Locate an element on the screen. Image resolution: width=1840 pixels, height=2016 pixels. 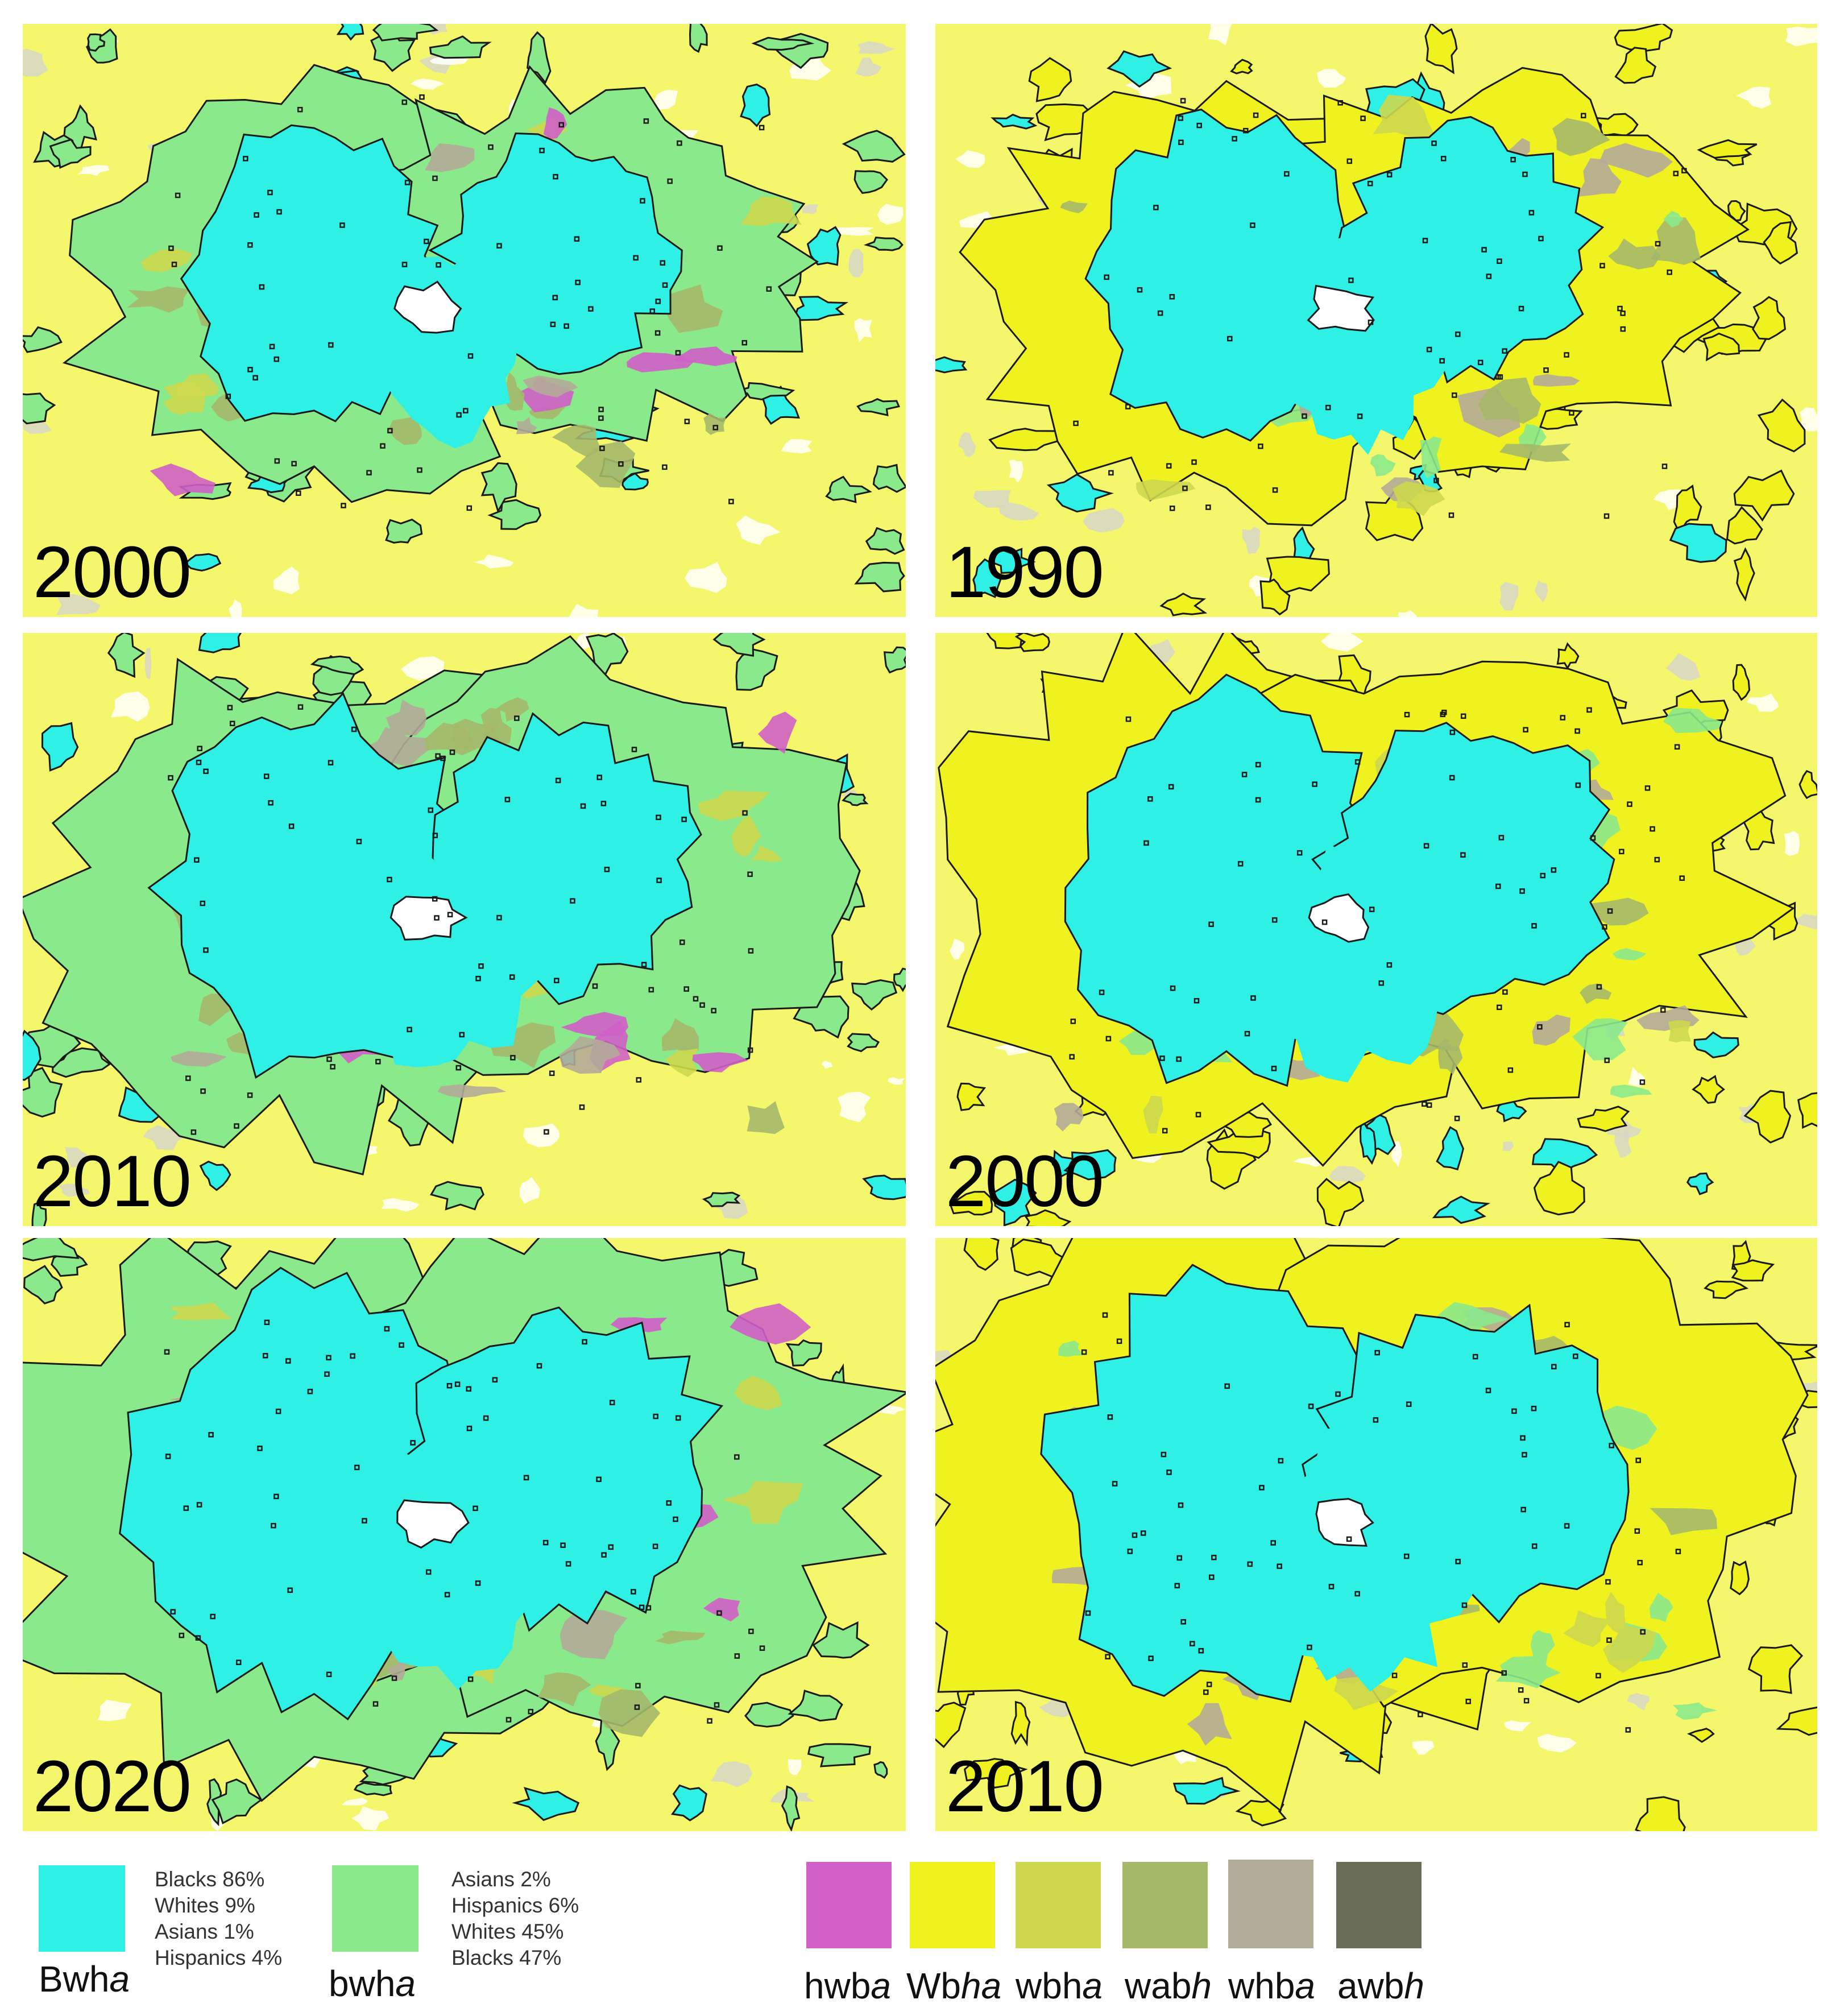
legend-code-awbh: awbh is located at coordinates (1380, 1985).